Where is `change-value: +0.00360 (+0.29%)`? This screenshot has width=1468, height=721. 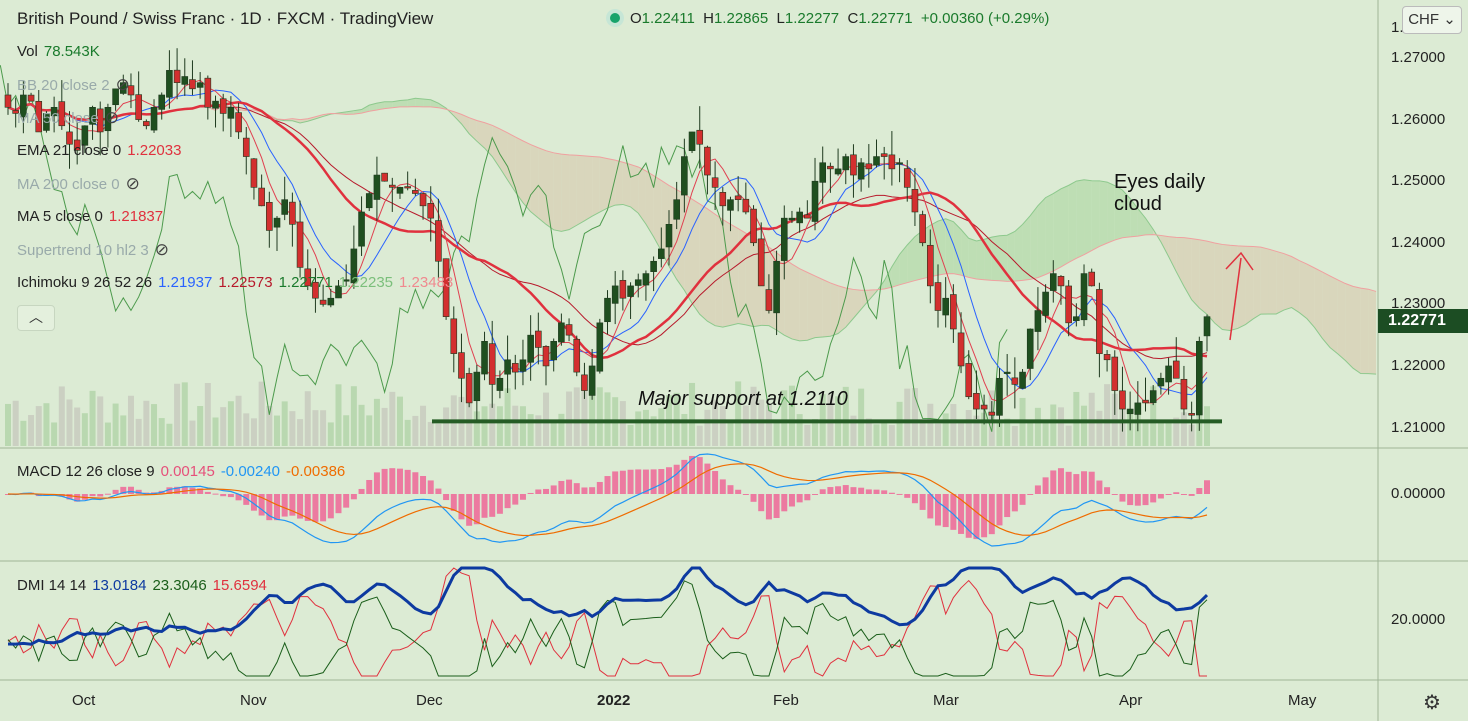
change-value: +0.00360 (+0.29%) is located at coordinates (985, 18).